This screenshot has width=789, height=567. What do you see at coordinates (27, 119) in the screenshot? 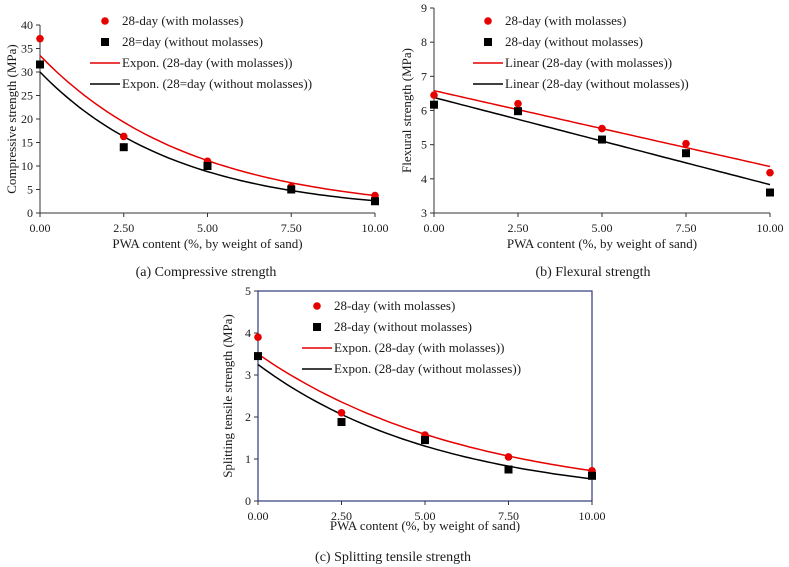
I see `y-tick-label: 20` at bounding box center [27, 119].